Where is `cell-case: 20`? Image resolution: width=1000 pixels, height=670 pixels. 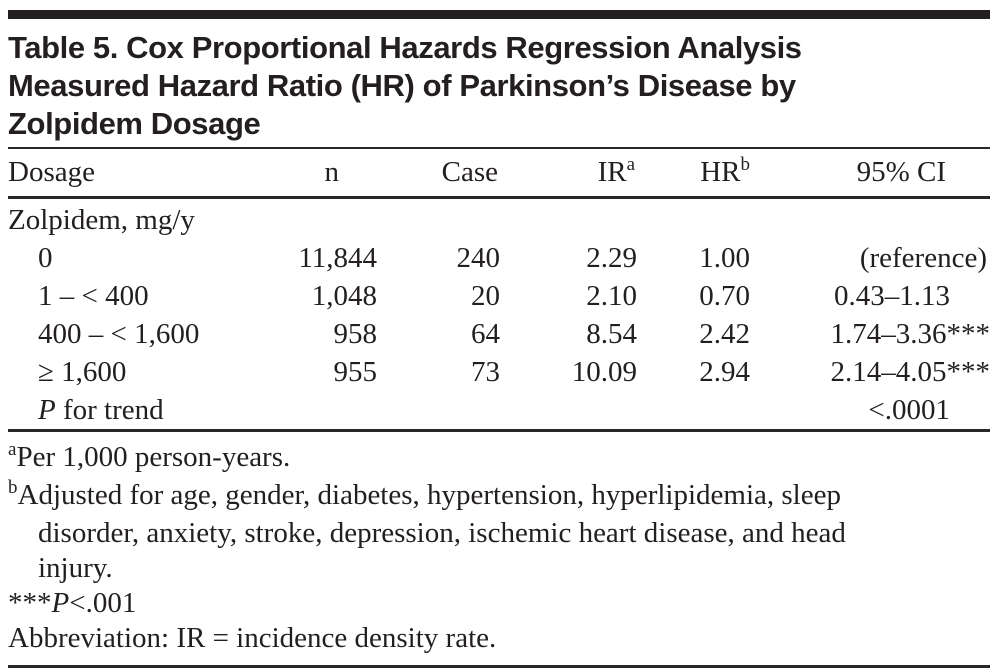 cell-case: 20 is located at coordinates (485, 296).